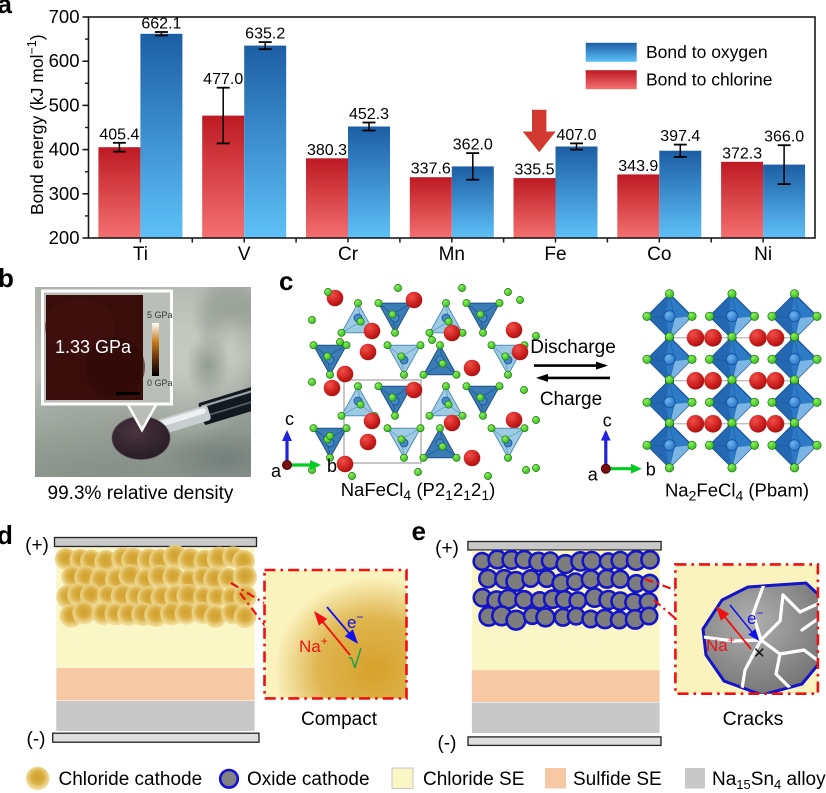  I want to click on svg-text: Na15Sn4 alloy, so click(769, 780).